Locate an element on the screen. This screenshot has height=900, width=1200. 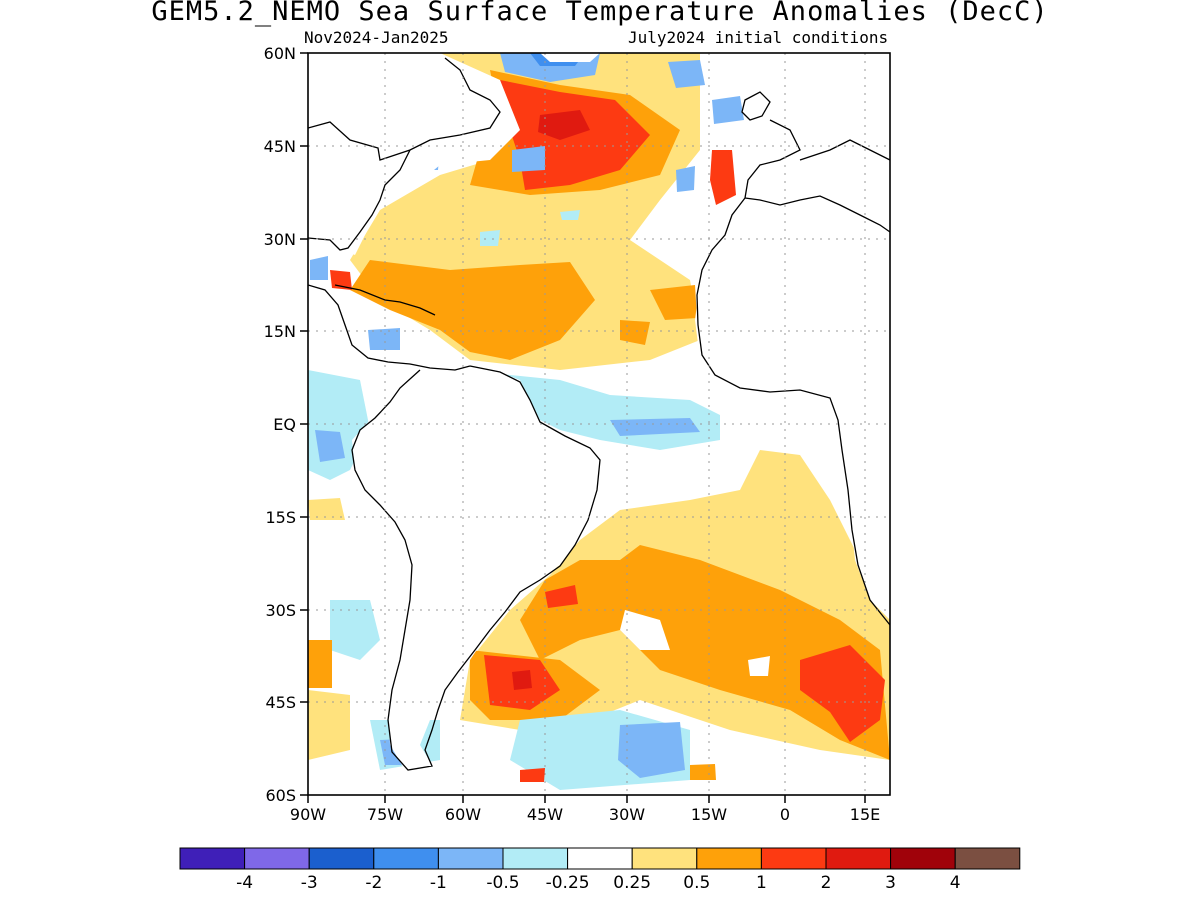
longitude-labels: 90W 75W 60W 45W 30W 15W 0 15E is located at coordinates (585, 814).